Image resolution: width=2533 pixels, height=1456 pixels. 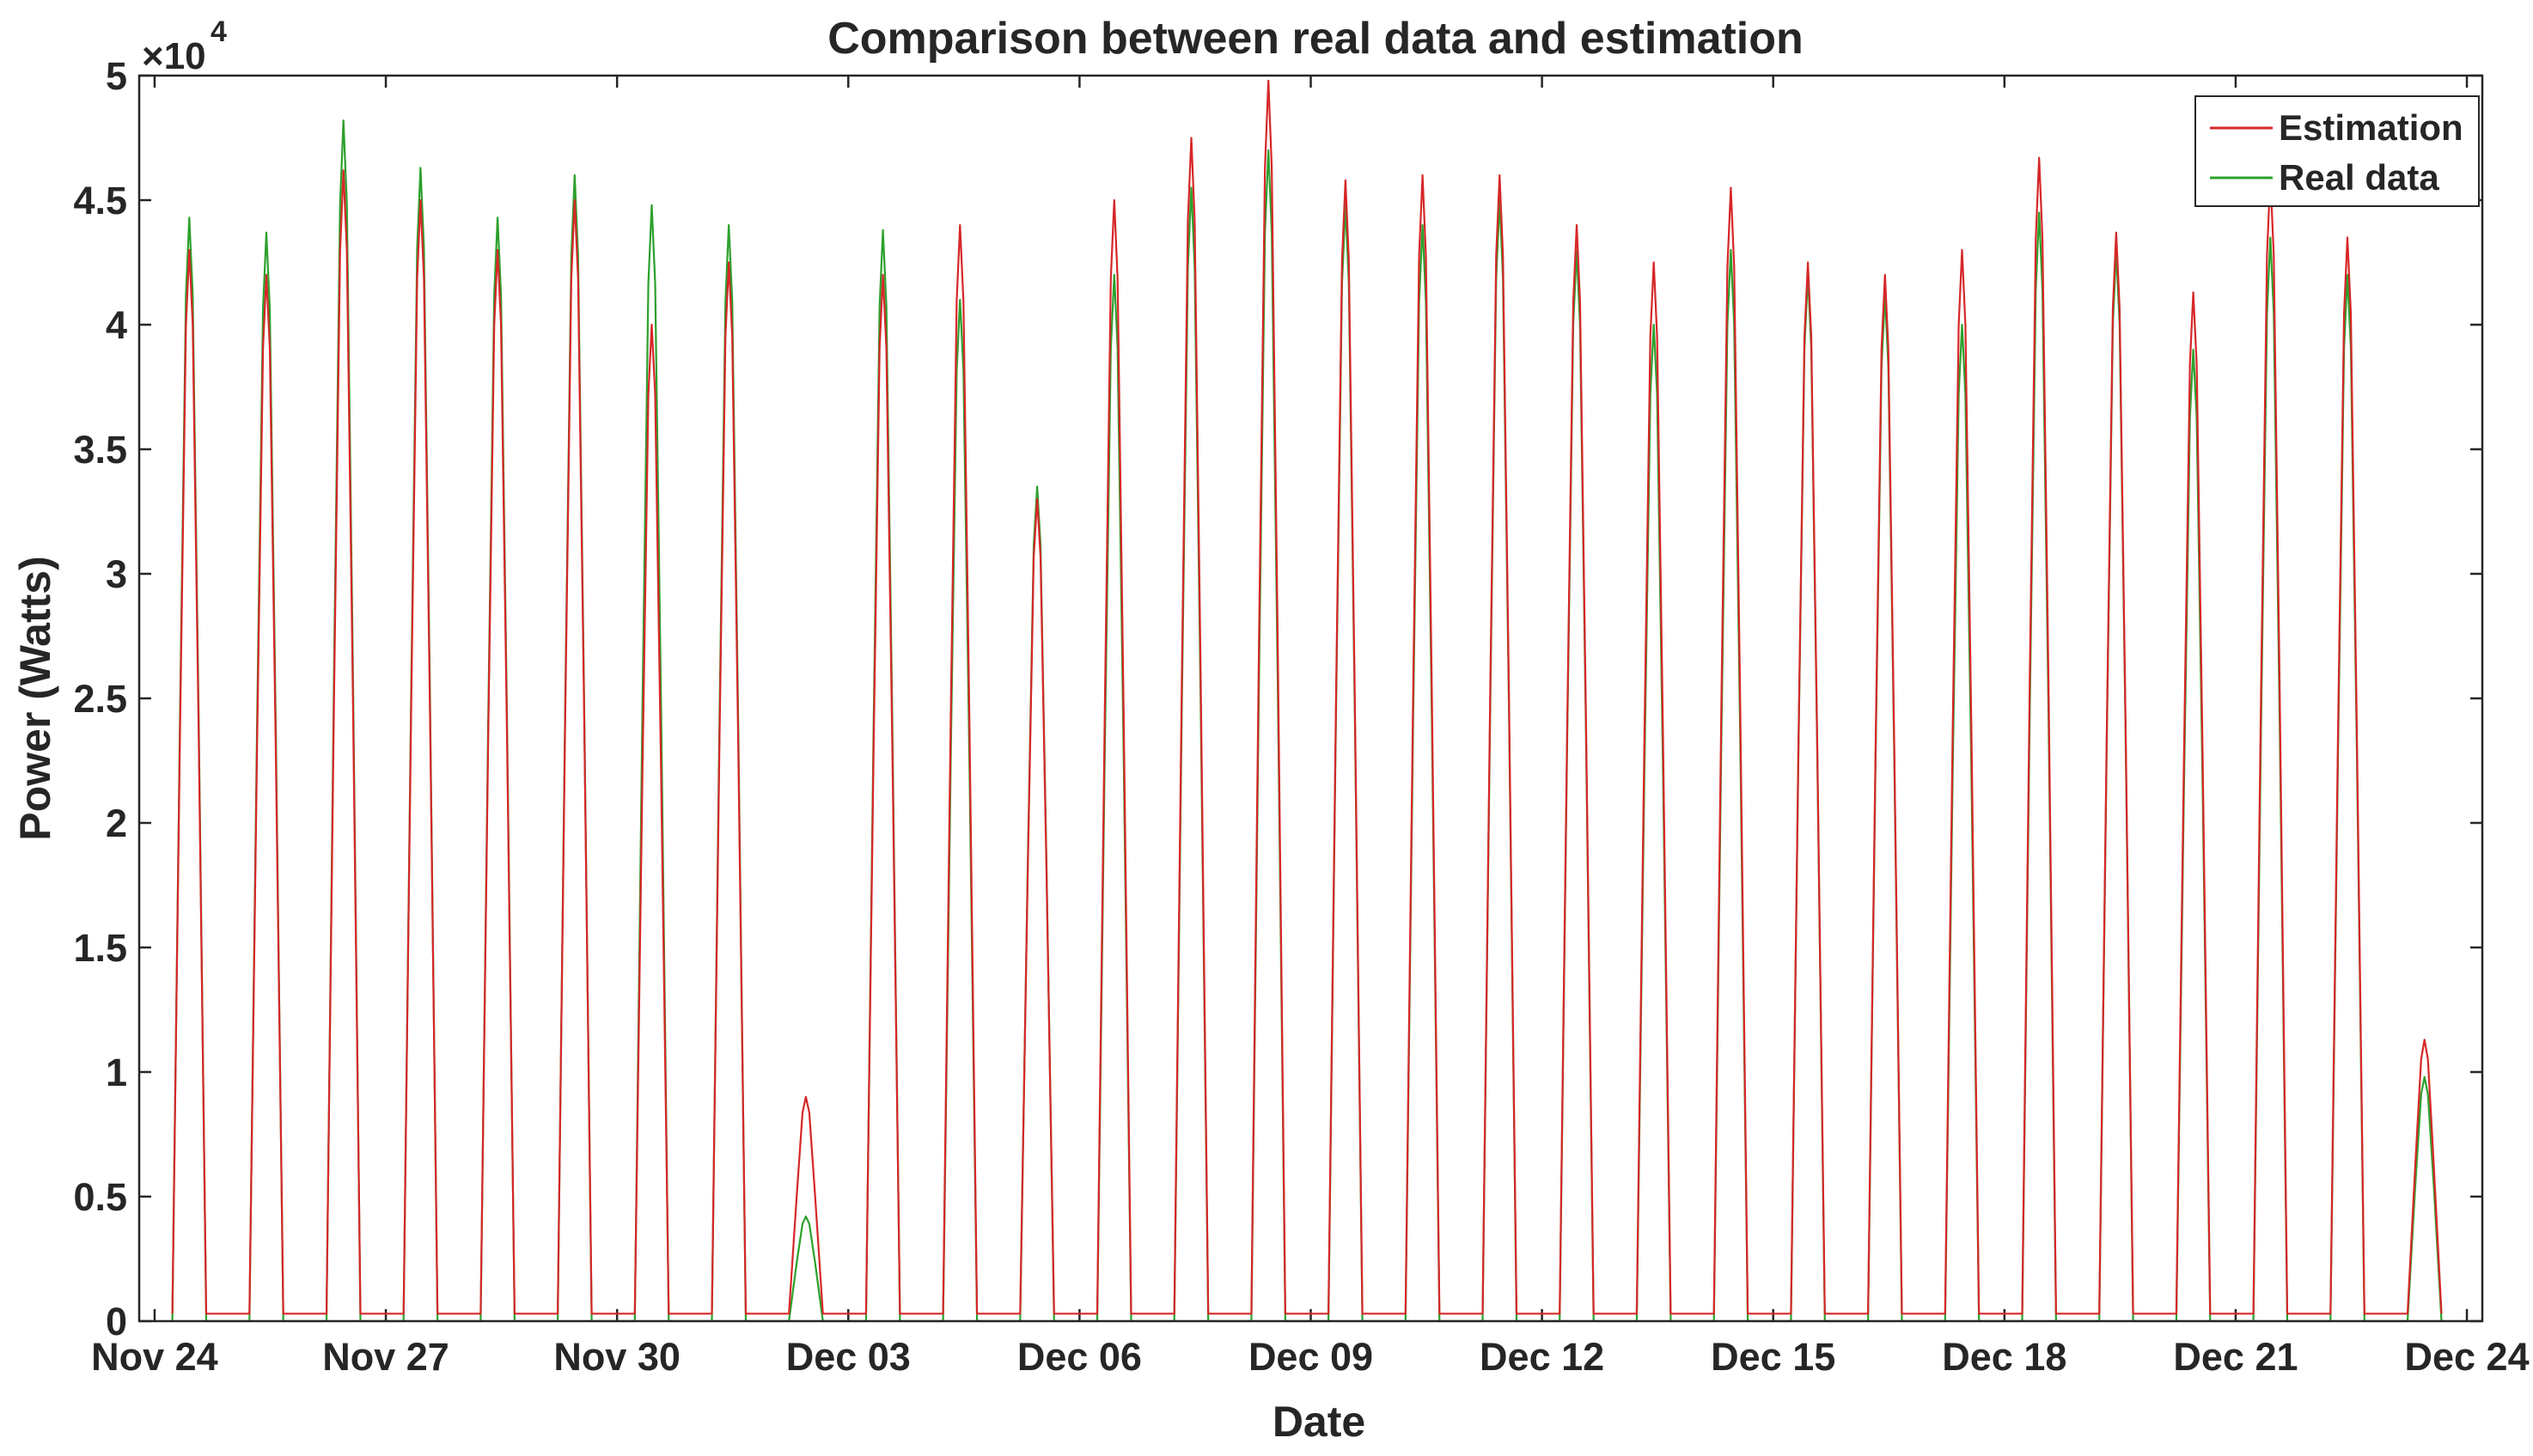 I want to click on y-tick-label: 3.5, so click(x=100, y=450).